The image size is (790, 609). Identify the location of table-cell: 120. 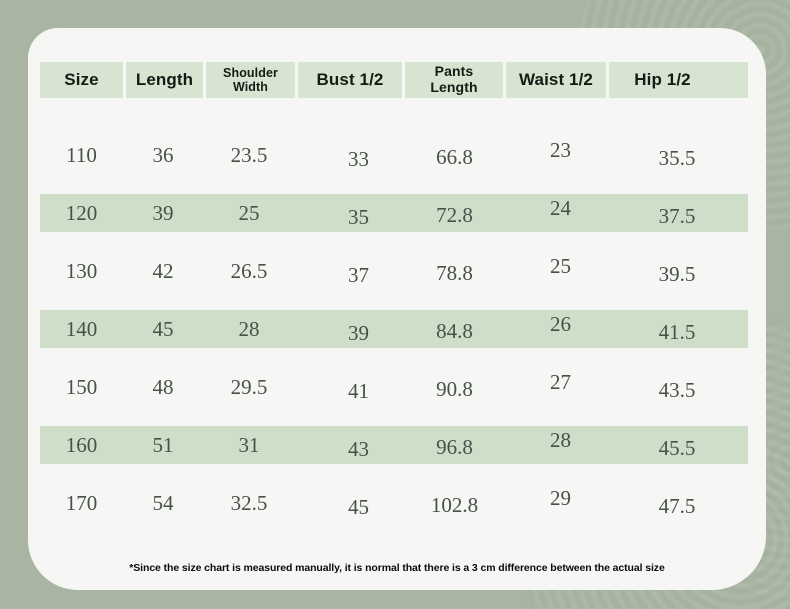
(81, 212).